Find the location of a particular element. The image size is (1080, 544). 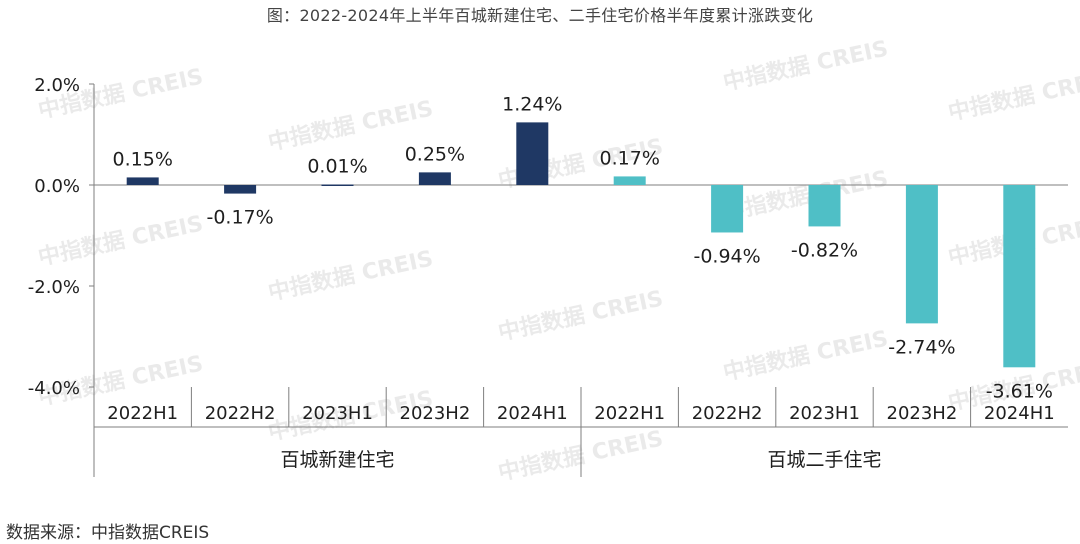

group-label: 百城新建住宅 is located at coordinates (337, 460).